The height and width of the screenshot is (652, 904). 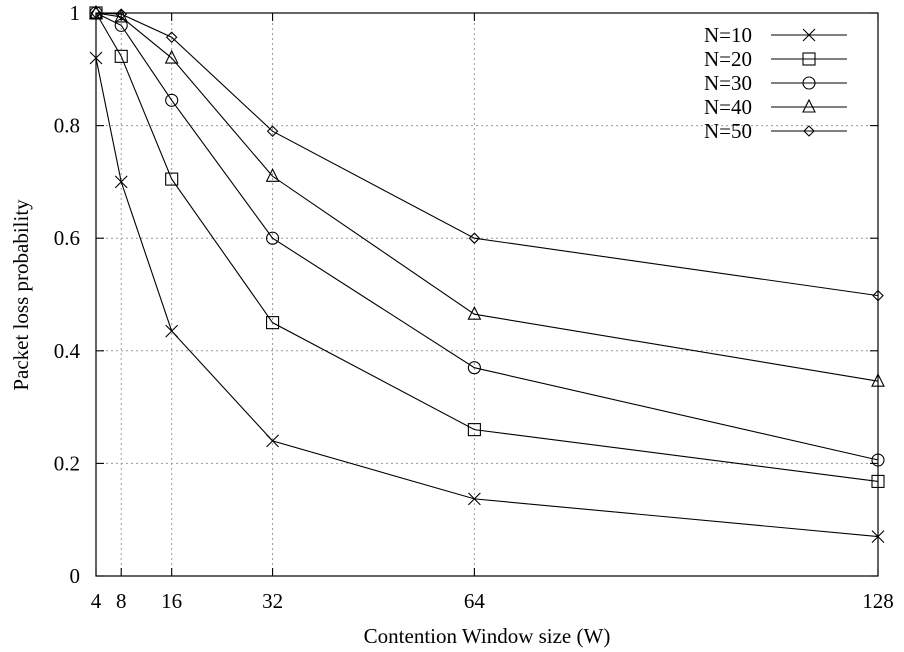 I want to click on x-tick-label: 8, so click(x=121, y=601).